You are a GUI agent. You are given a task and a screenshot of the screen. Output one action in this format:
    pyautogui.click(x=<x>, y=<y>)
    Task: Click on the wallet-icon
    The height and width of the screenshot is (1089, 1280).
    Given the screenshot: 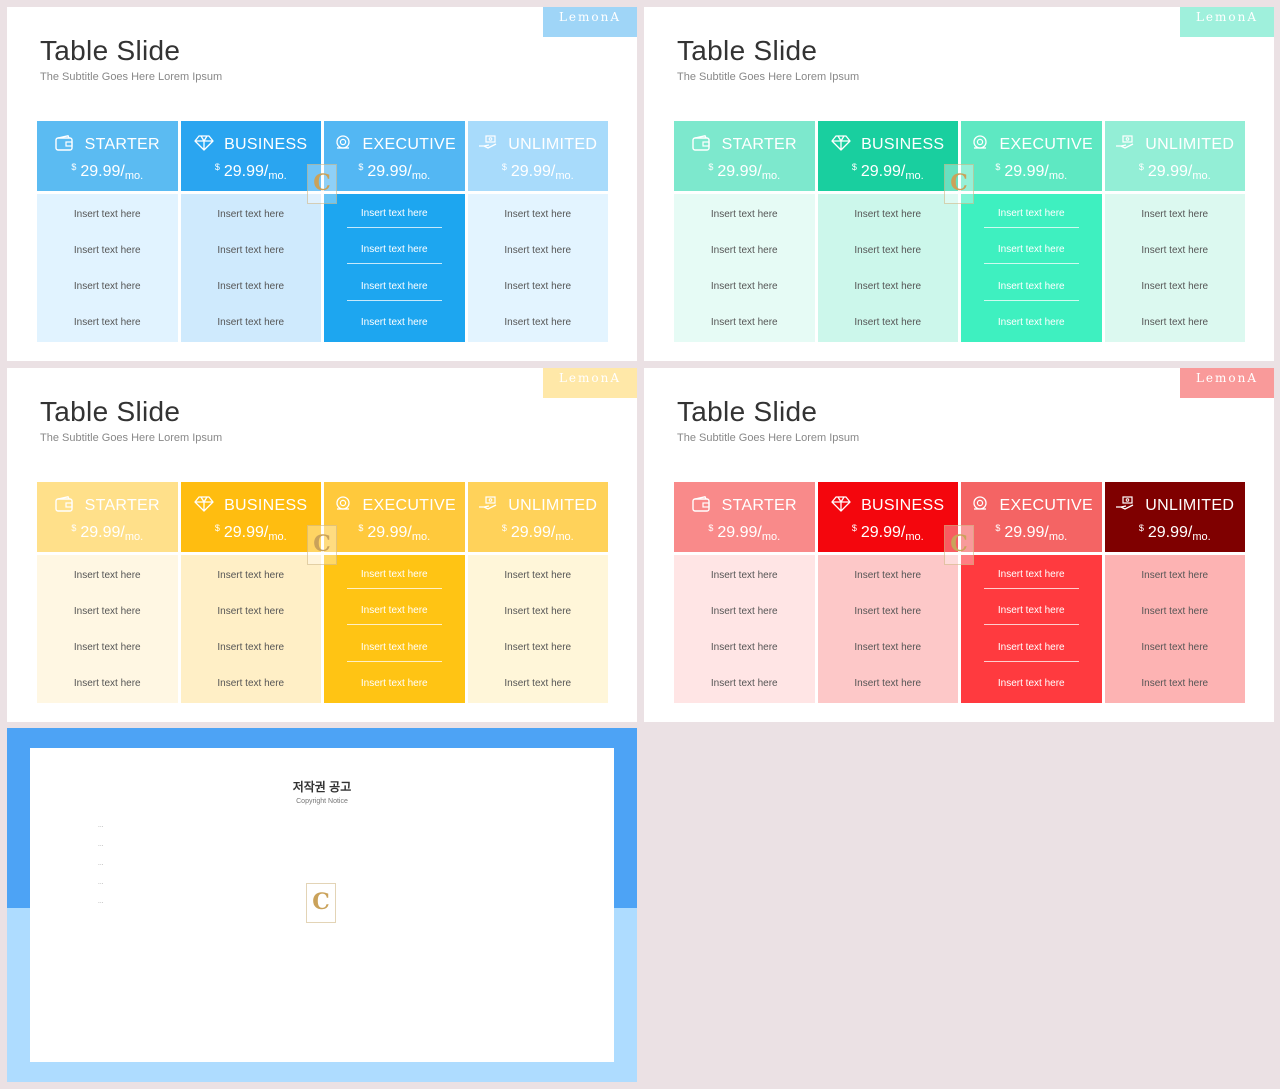 What is the action you would take?
    pyautogui.click(x=69, y=505)
    